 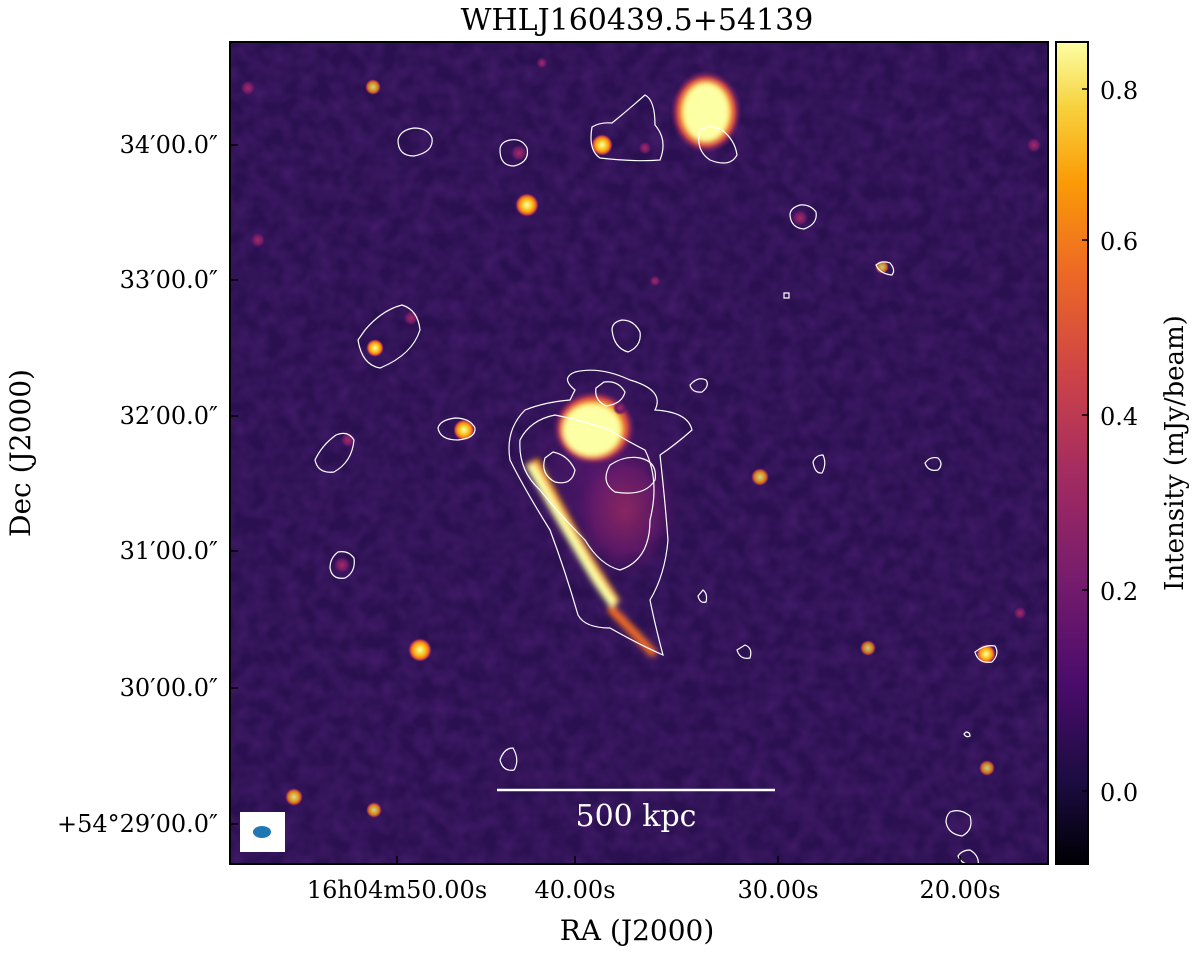 What do you see at coordinates (1122, 453) in the screenshot?
I see `colorbar: 0.8 0.6 0.4 0.2 0.0 Intensity (mJy/beam)` at bounding box center [1122, 453].